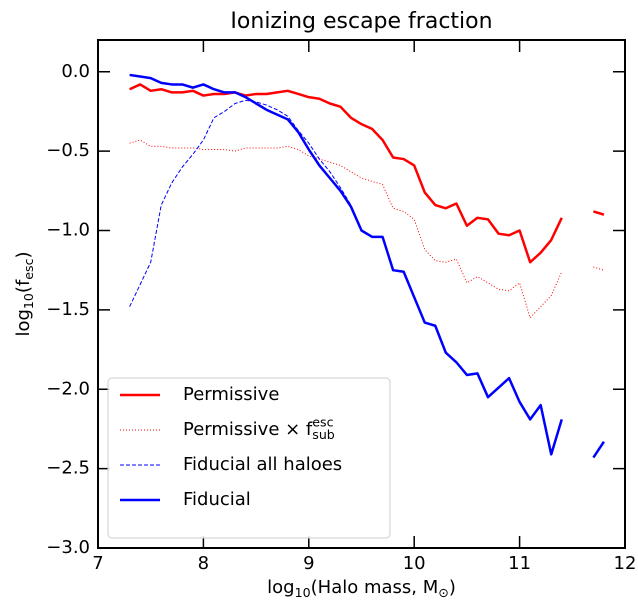  What do you see at coordinates (625, 563) in the screenshot?
I see `x-tick-label: 12` at bounding box center [625, 563].